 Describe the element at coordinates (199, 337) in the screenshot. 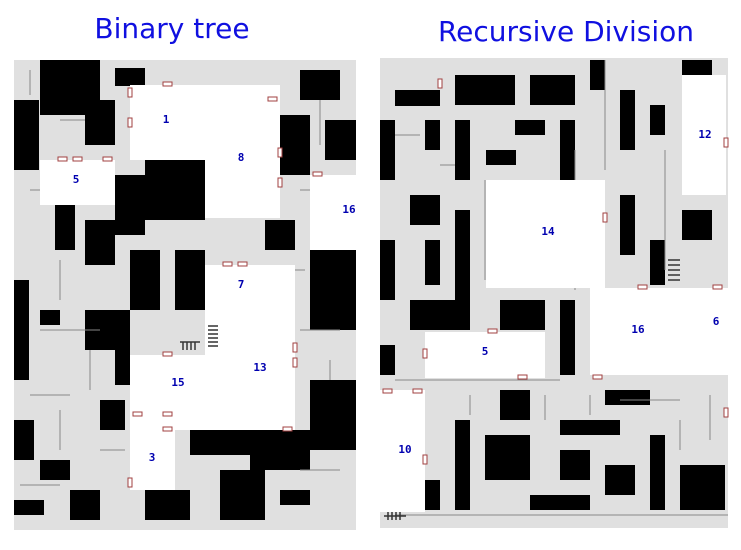

I see `stairs` at that location.